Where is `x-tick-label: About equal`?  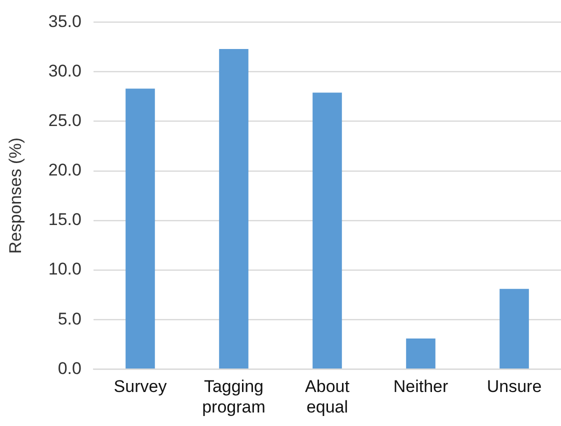
x-tick-label: About equal is located at coordinates (327, 396).